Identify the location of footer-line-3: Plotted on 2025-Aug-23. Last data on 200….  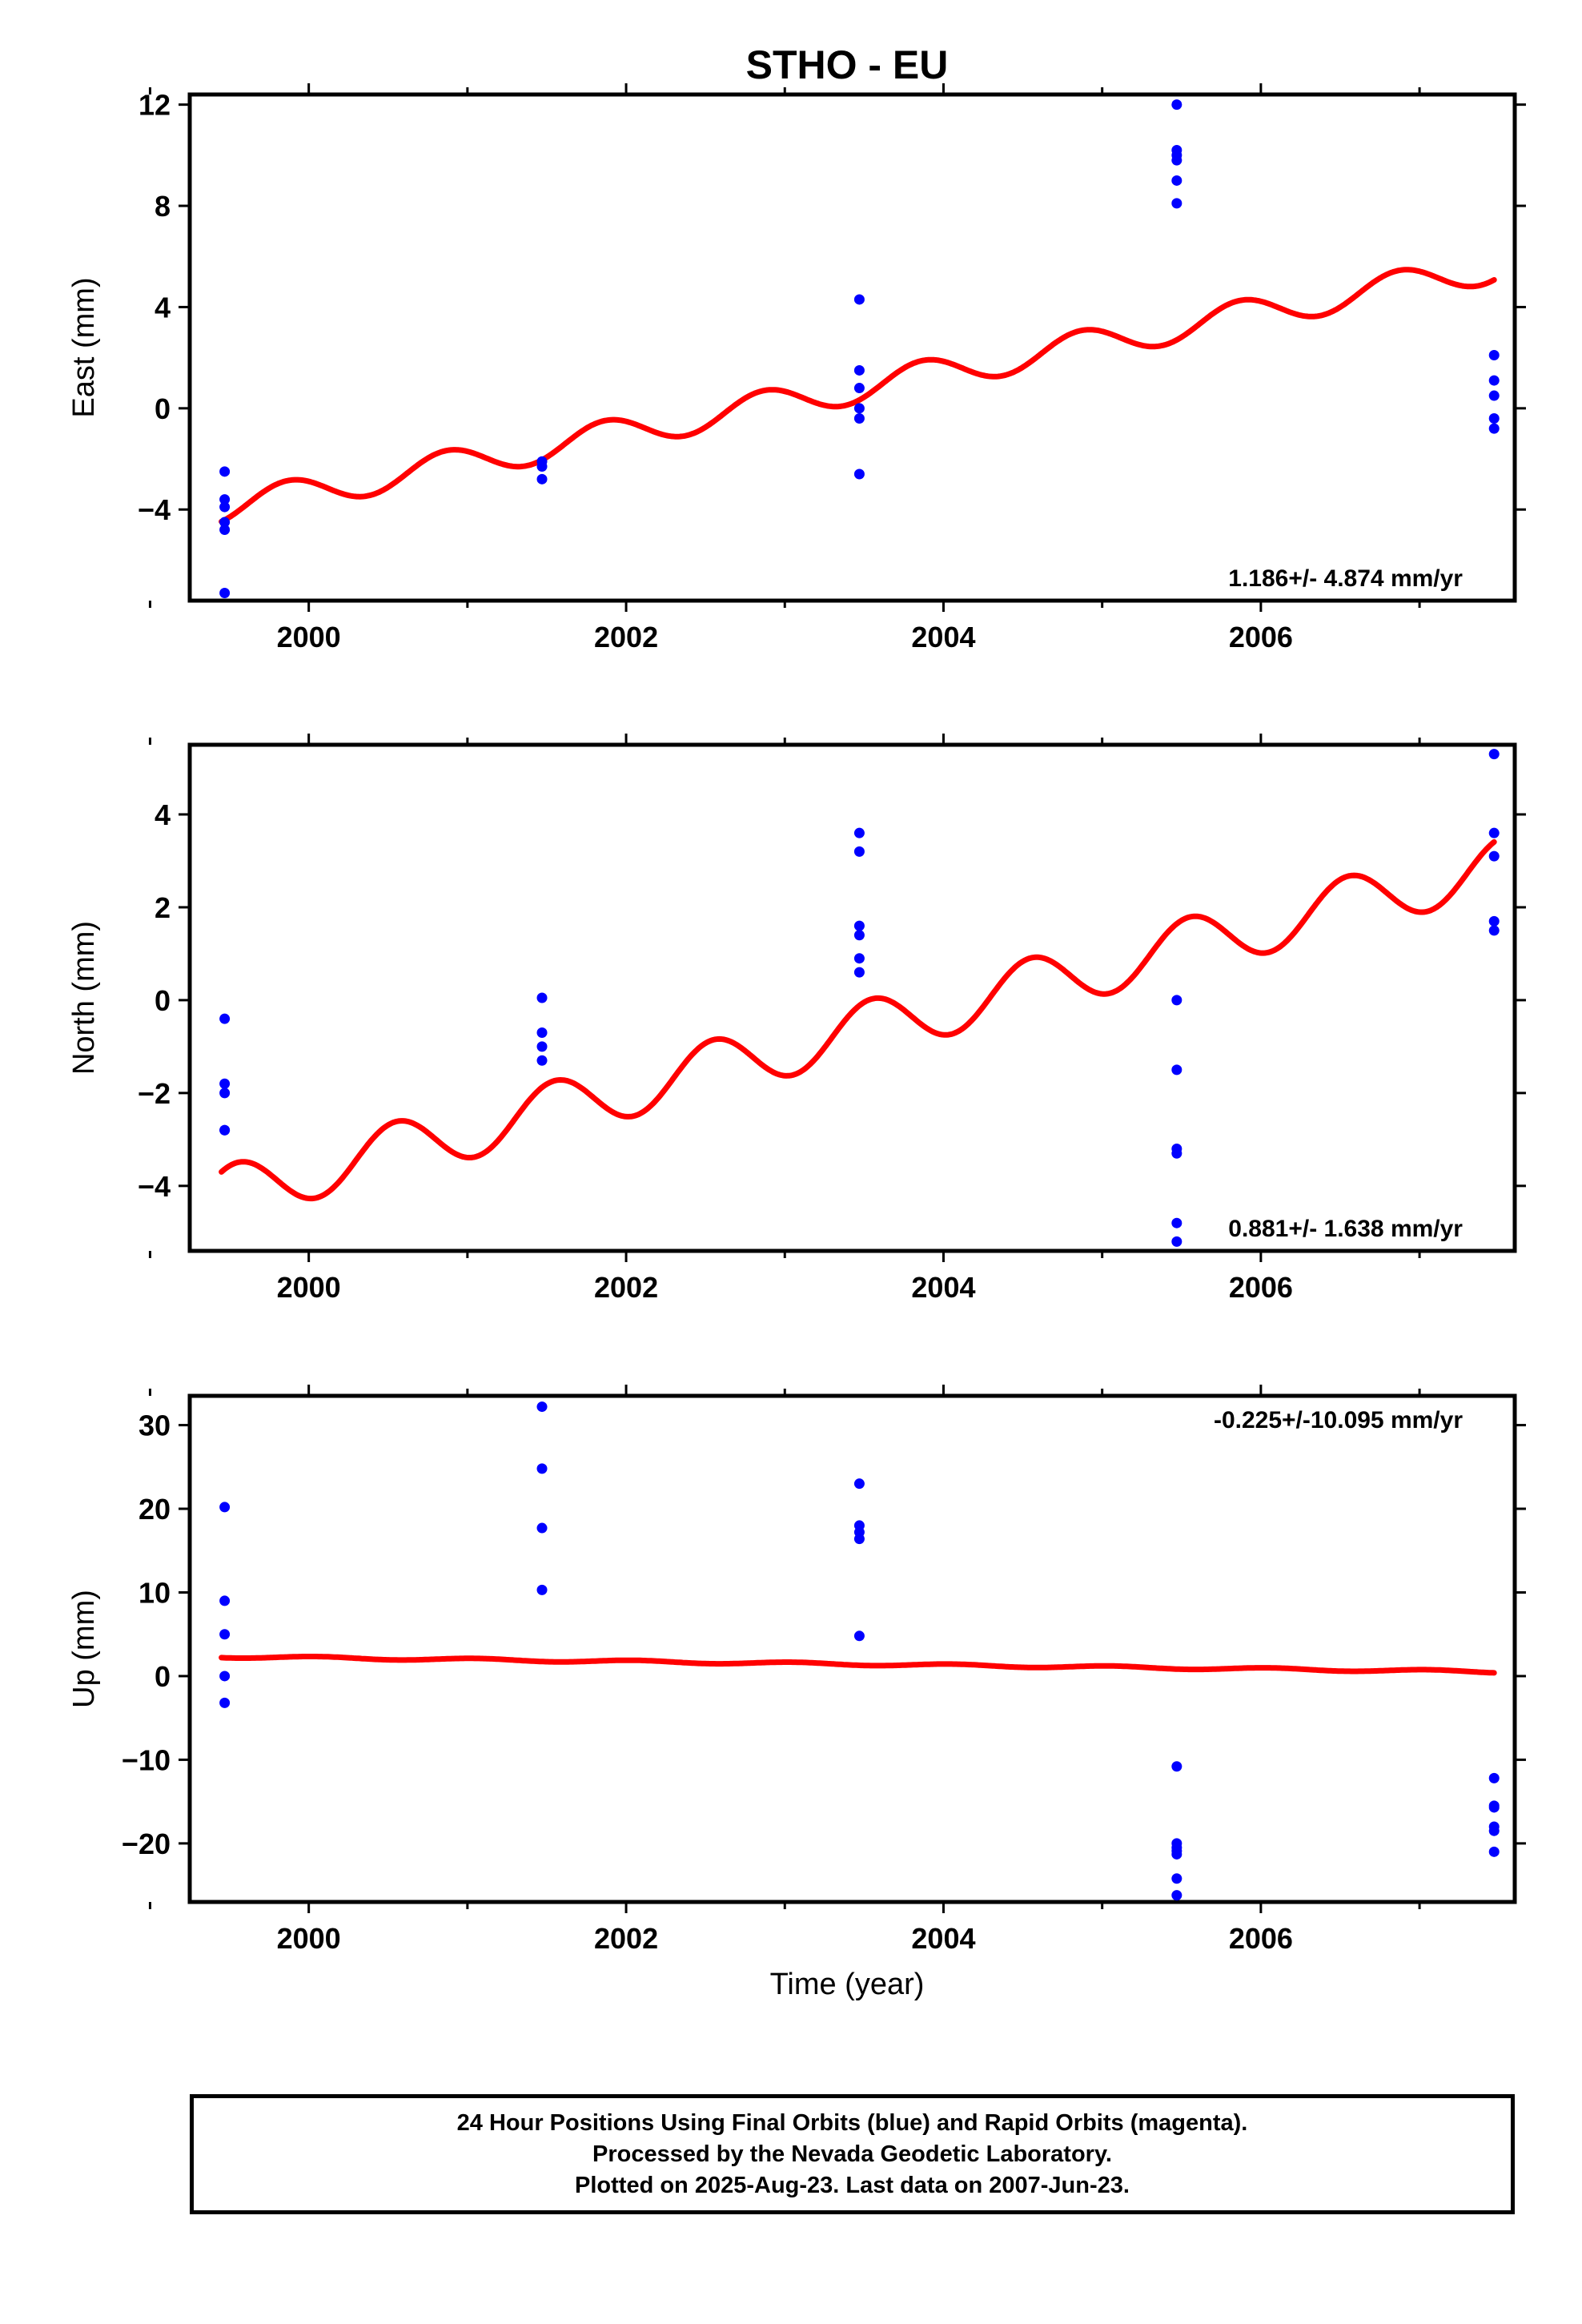
(852, 2185).